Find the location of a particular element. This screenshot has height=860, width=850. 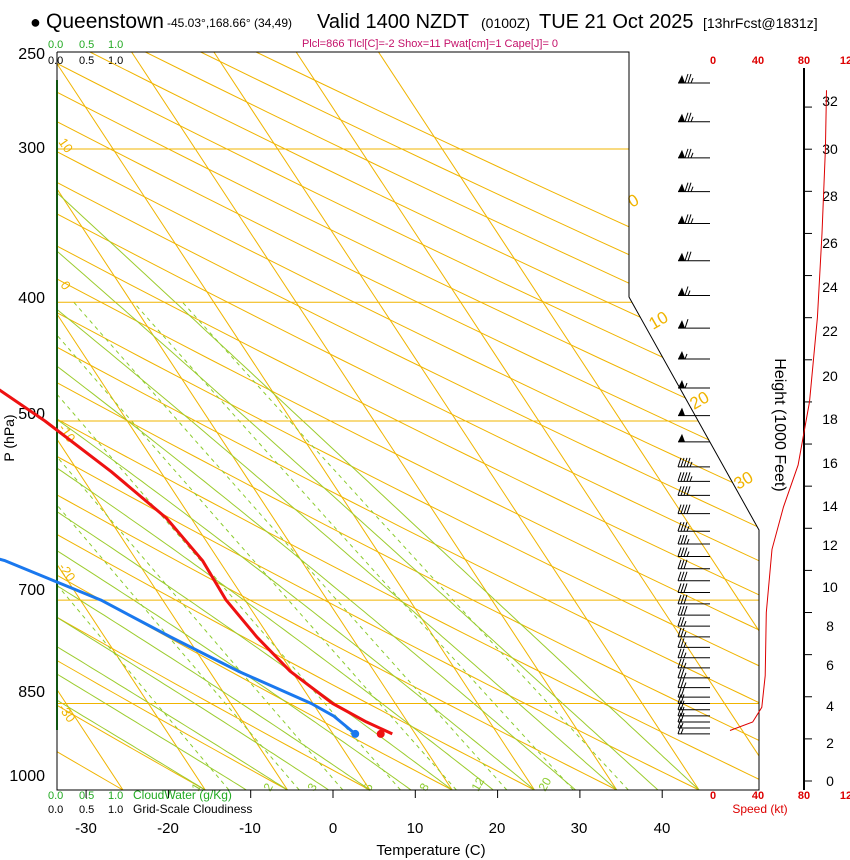

wind-speed-height-curve is located at coordinates (778, 410).